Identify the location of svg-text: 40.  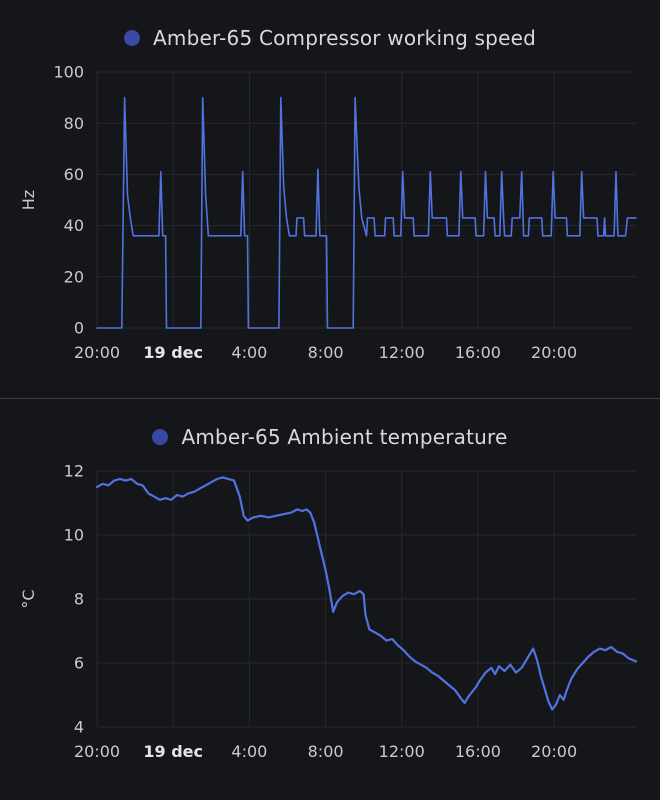
(74, 225).